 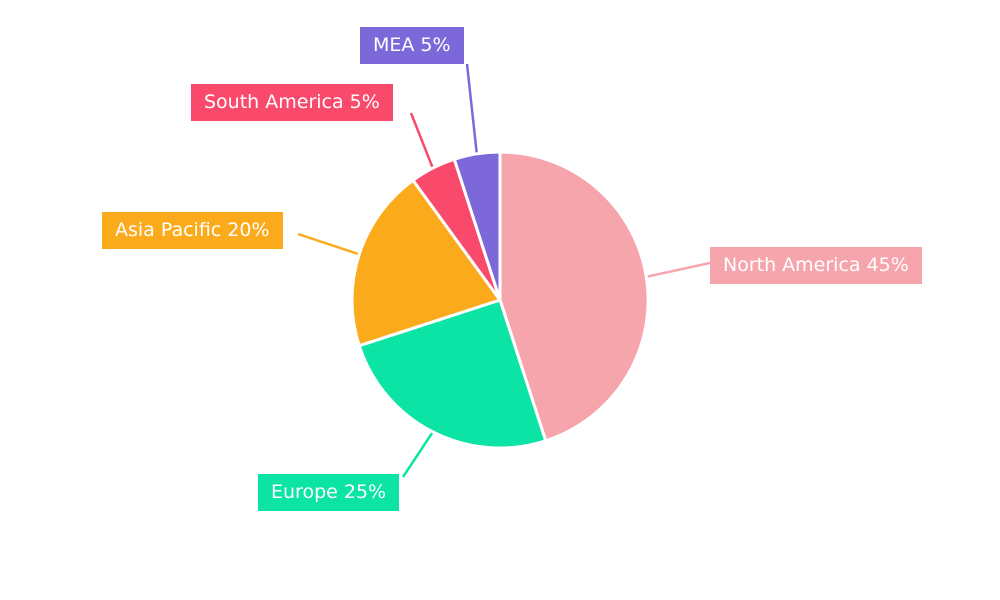 What do you see at coordinates (412, 45) in the screenshot?
I see `pie-label-mea: MEA 5%` at bounding box center [412, 45].